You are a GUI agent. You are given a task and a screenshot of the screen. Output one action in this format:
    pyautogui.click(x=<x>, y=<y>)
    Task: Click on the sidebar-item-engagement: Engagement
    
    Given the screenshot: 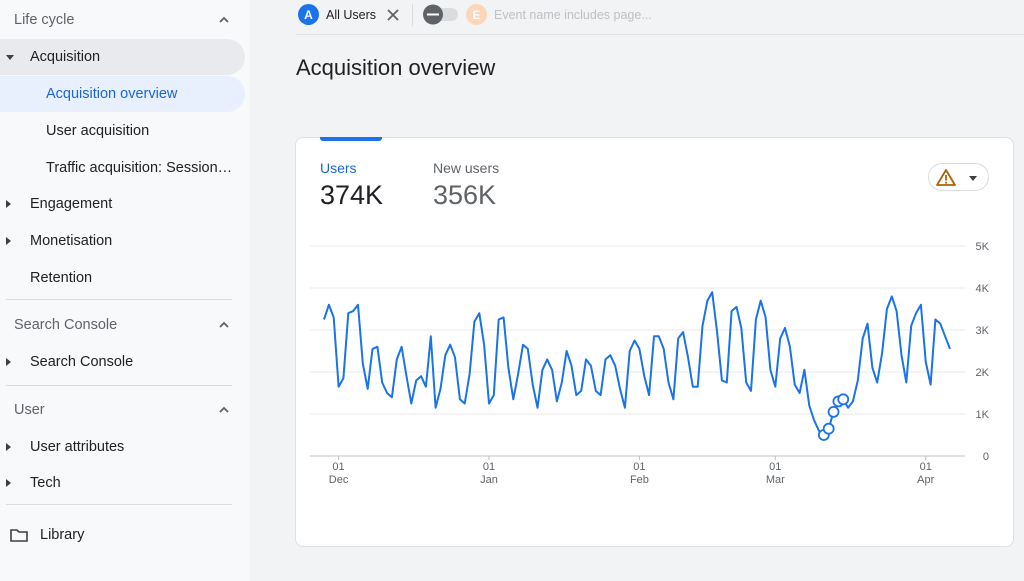 What is the action you would take?
    pyautogui.click(x=56, y=204)
    